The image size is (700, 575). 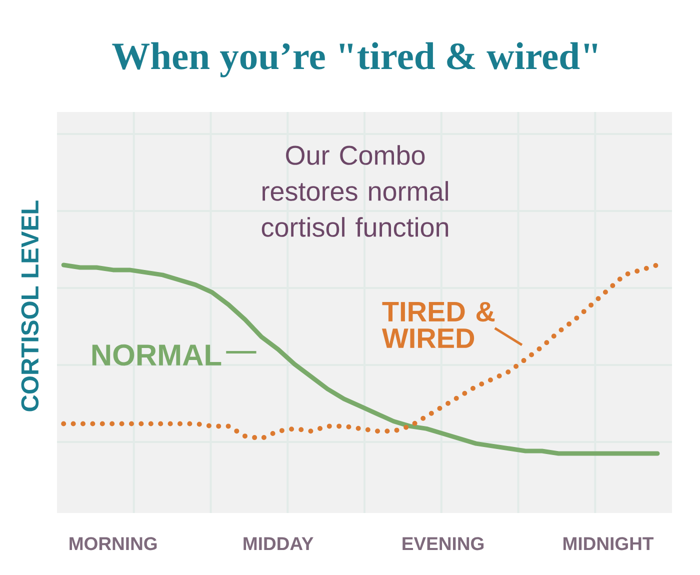 I want to click on chart-title: When you’re "tired & wired", so click(x=355, y=60).